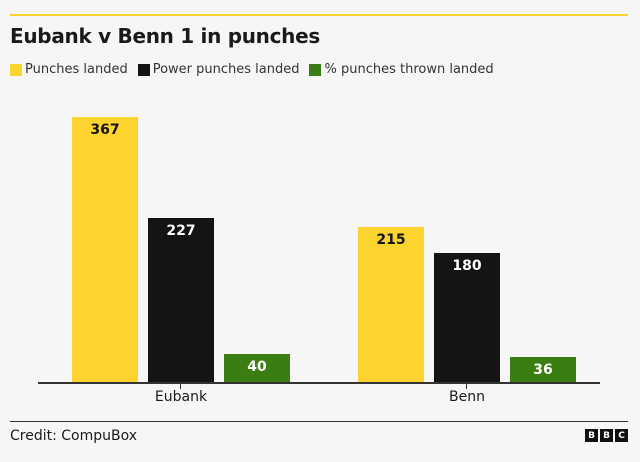  What do you see at coordinates (181, 231) in the screenshot?
I see `bar-value-label: 227` at bounding box center [181, 231].